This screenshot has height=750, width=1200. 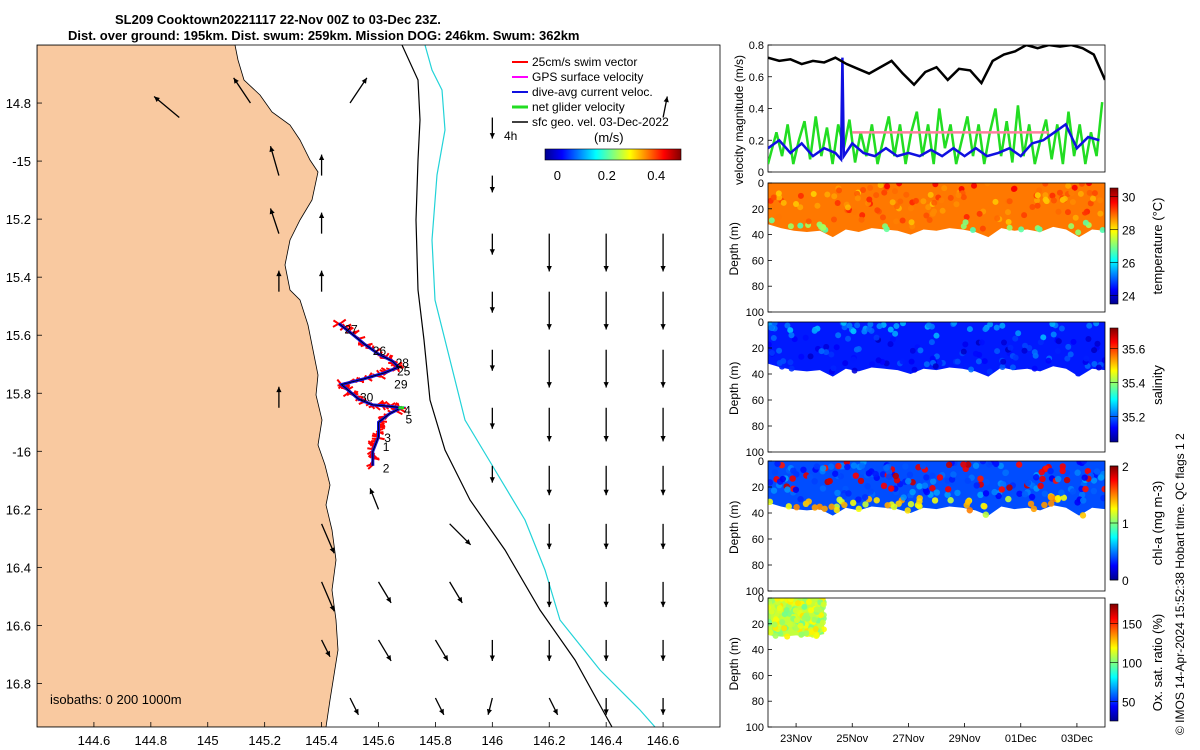 What do you see at coordinates (578, 107) in the screenshot?
I see `legend-net: net glider velocity` at bounding box center [578, 107].